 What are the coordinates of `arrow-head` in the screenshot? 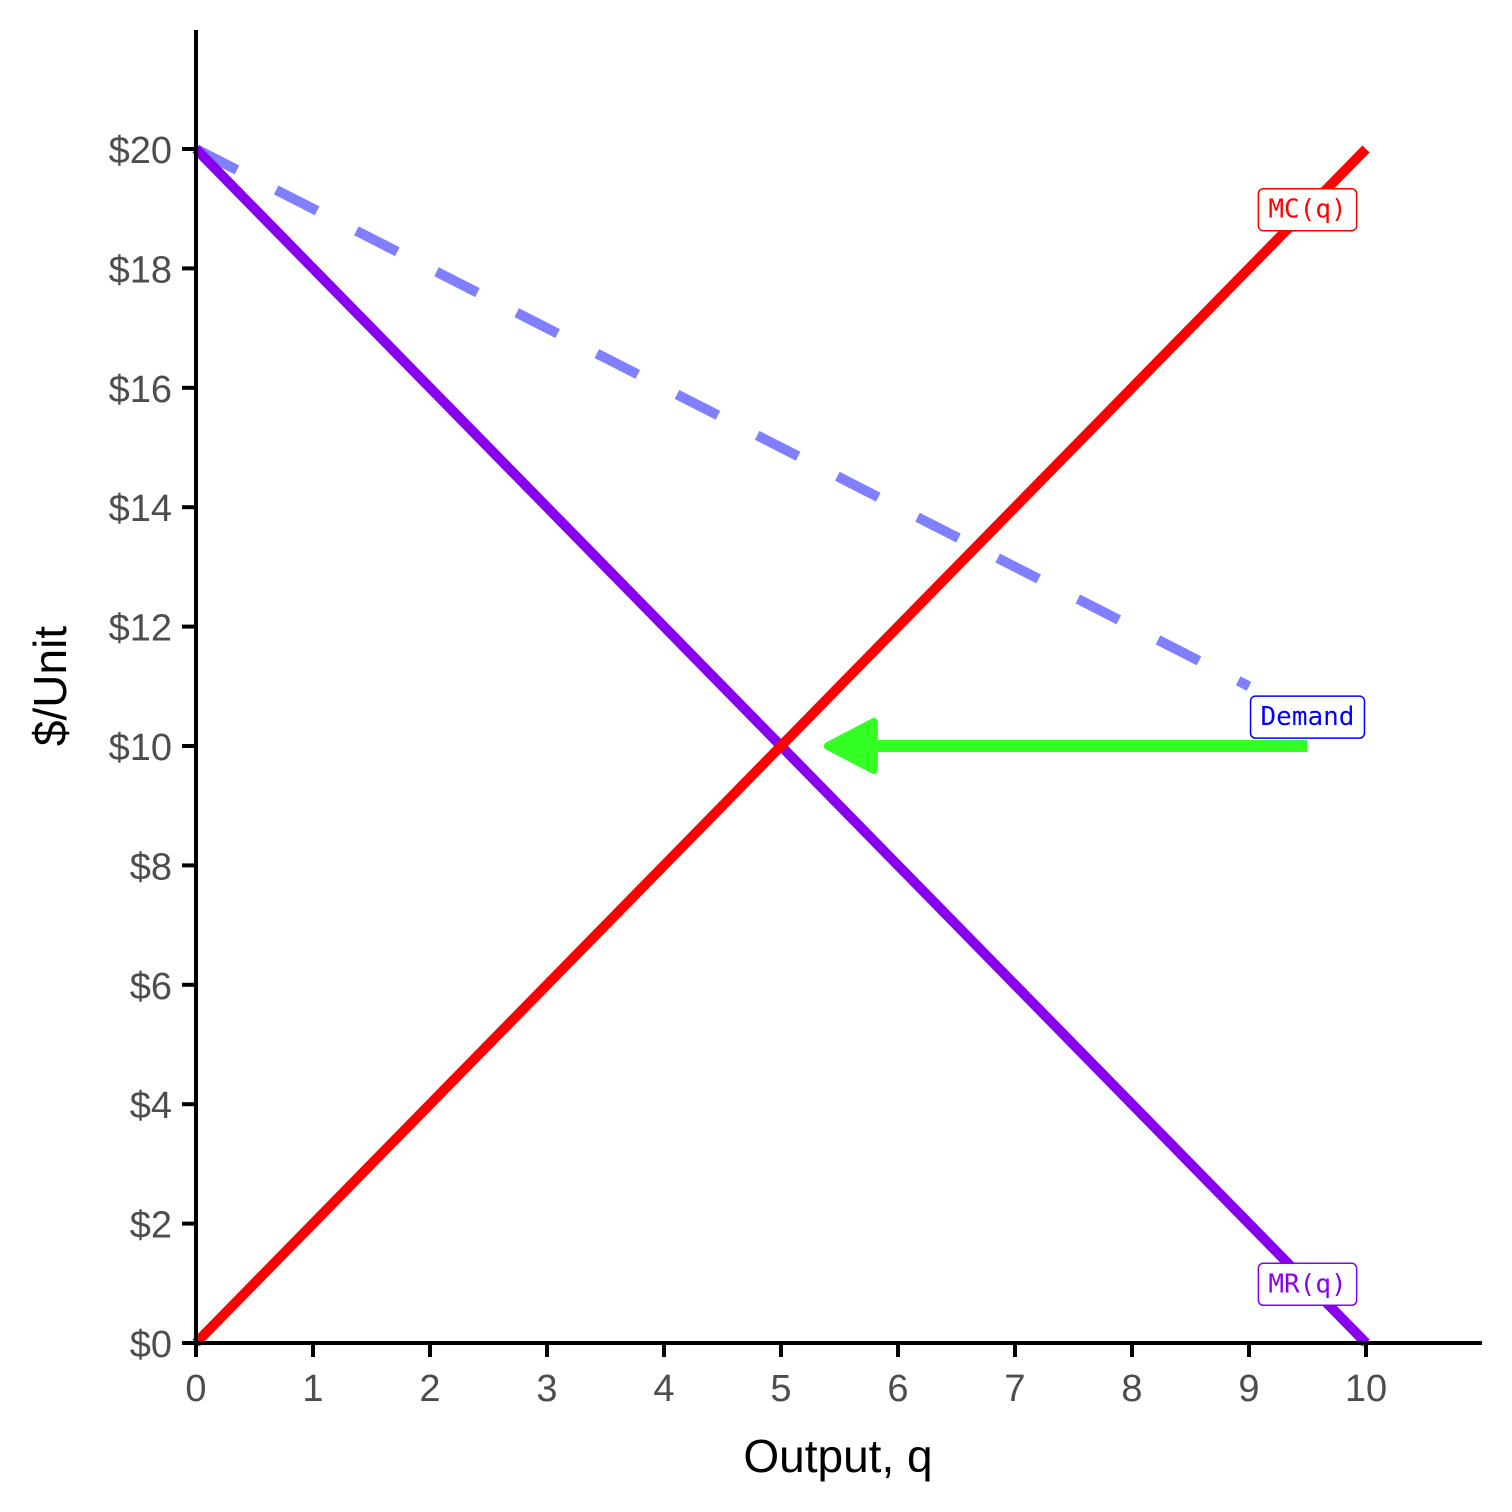 It's located at (850, 746).